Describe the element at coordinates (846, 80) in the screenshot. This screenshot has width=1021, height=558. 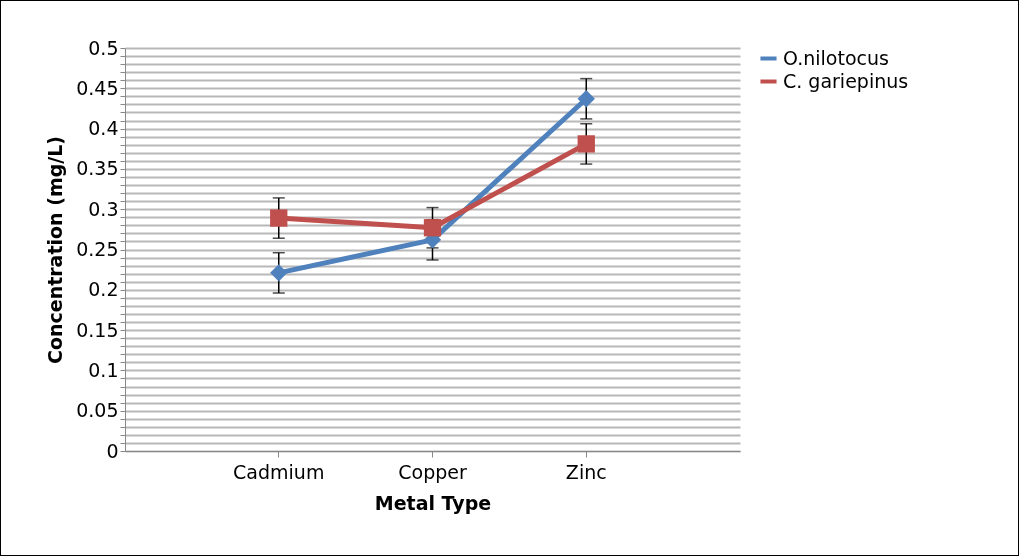
I see `legend-label: C. gariepinus` at that location.